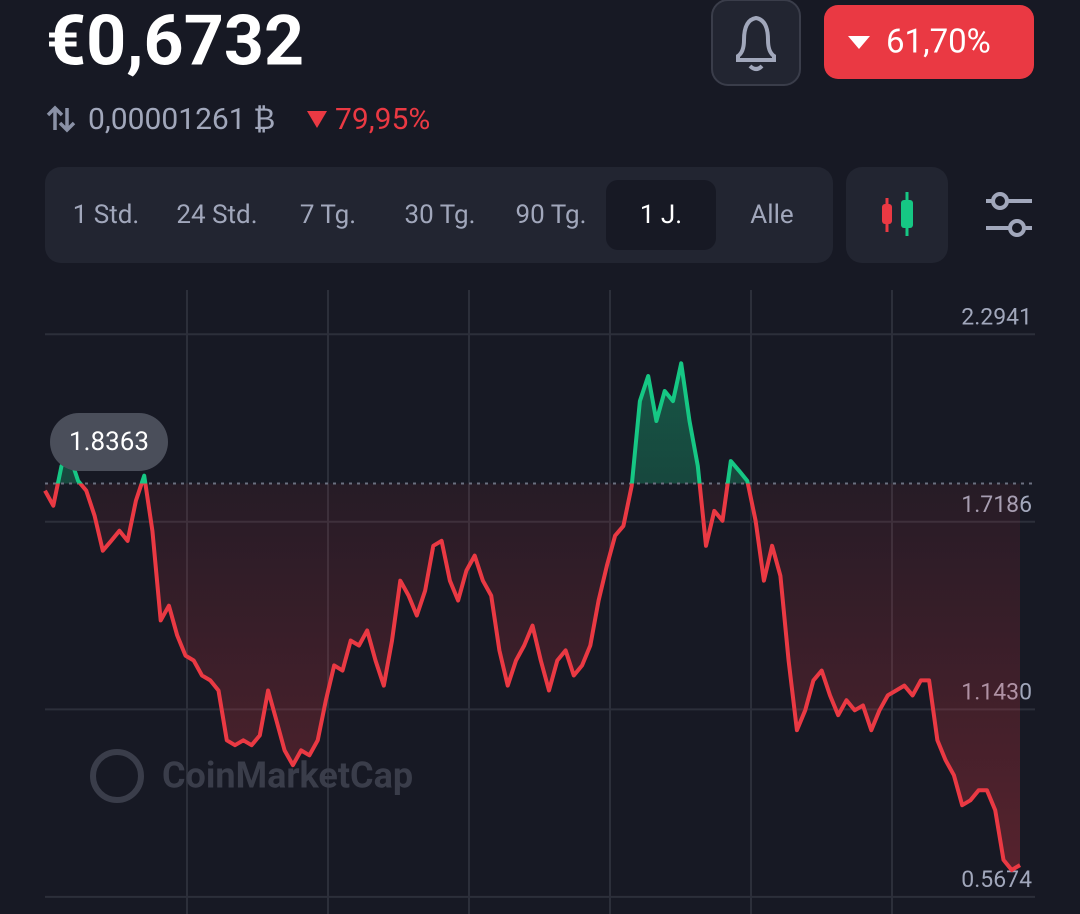 The height and width of the screenshot is (914, 1080). I want to click on tabs: 1 Std. 24 Std. 7 Tg. 30 Tg. 90 Tg. 1 J. Alle, so click(433, 215).